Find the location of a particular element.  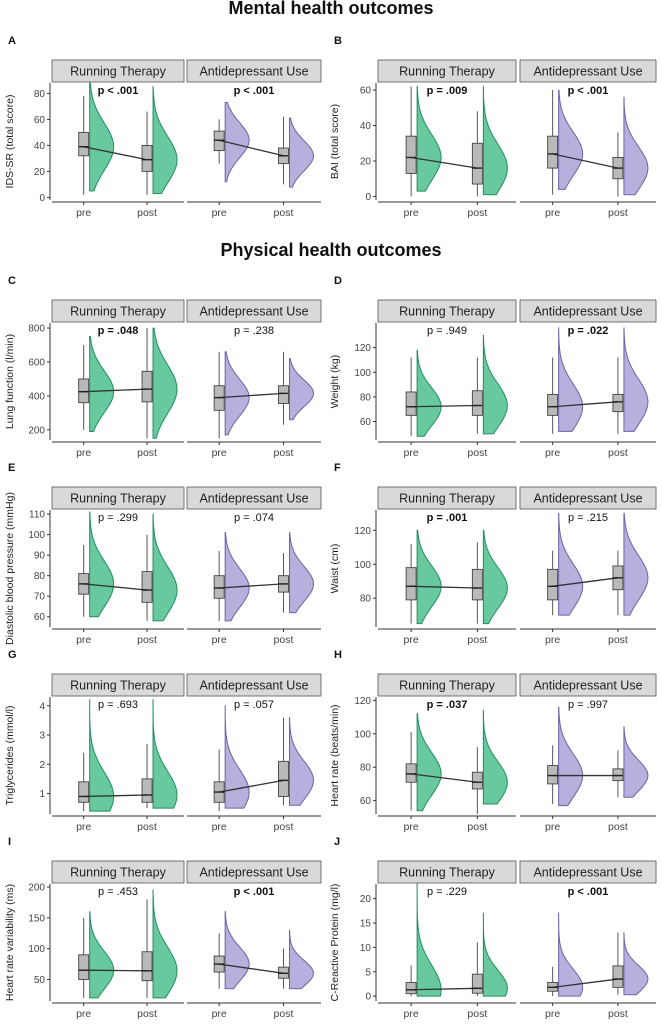

p-value: p < .001 is located at coordinates (588, 91).